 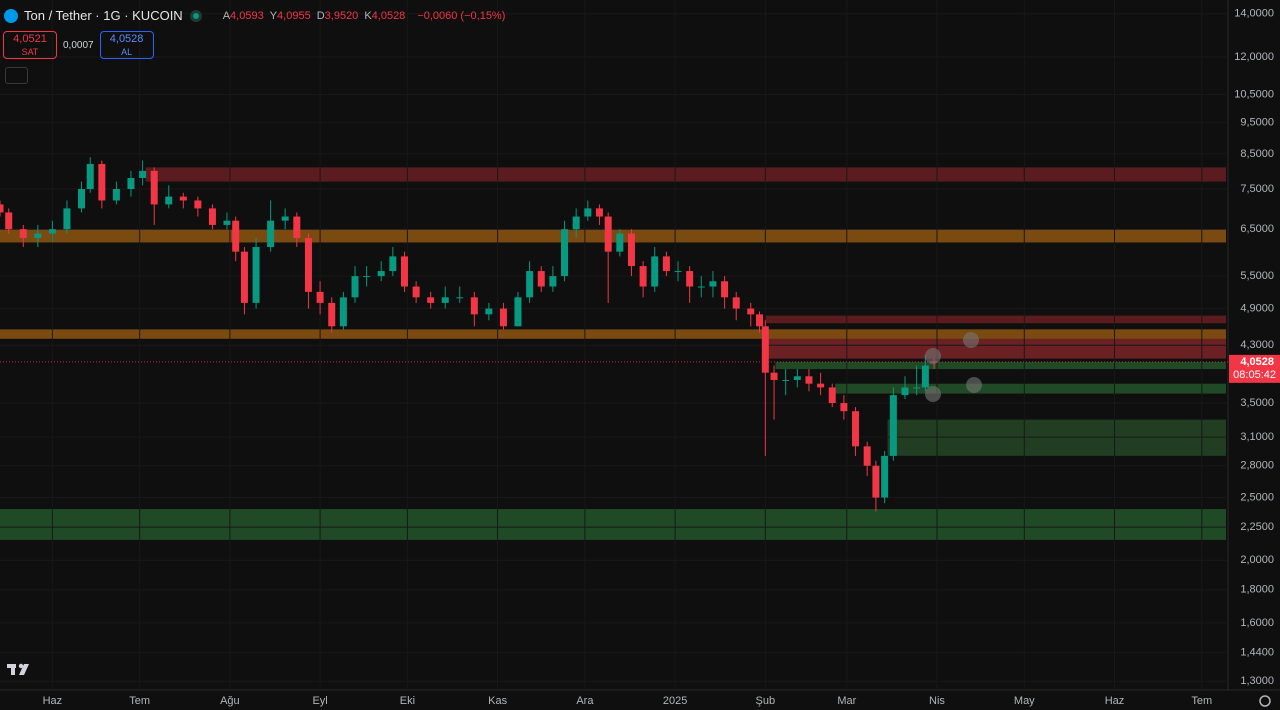 What do you see at coordinates (341, 15) in the screenshot?
I see `ohlc-value: 3,9520` at bounding box center [341, 15].